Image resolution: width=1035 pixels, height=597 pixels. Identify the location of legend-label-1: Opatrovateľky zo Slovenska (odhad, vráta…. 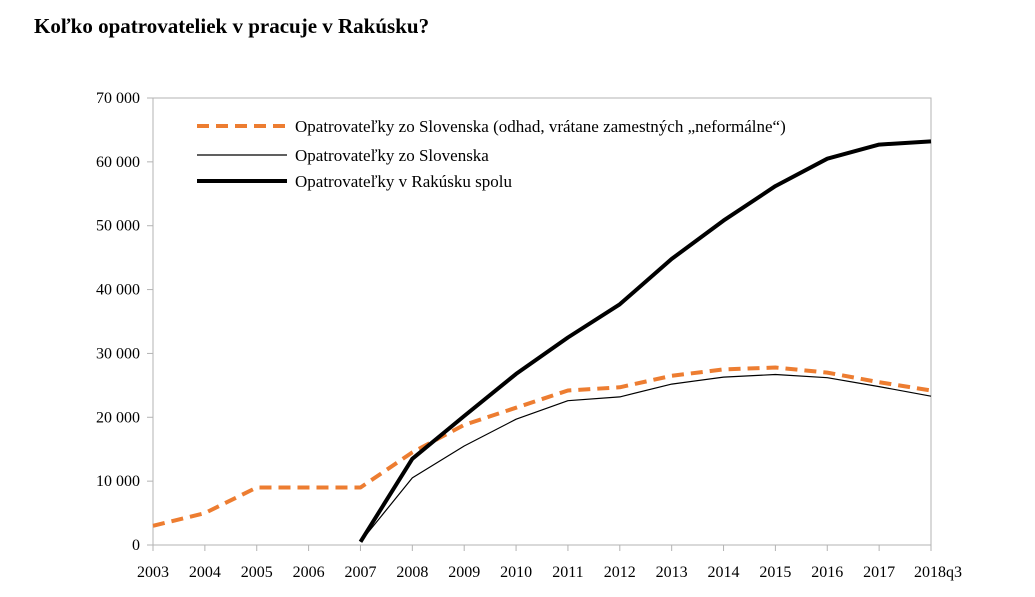
(540, 126).